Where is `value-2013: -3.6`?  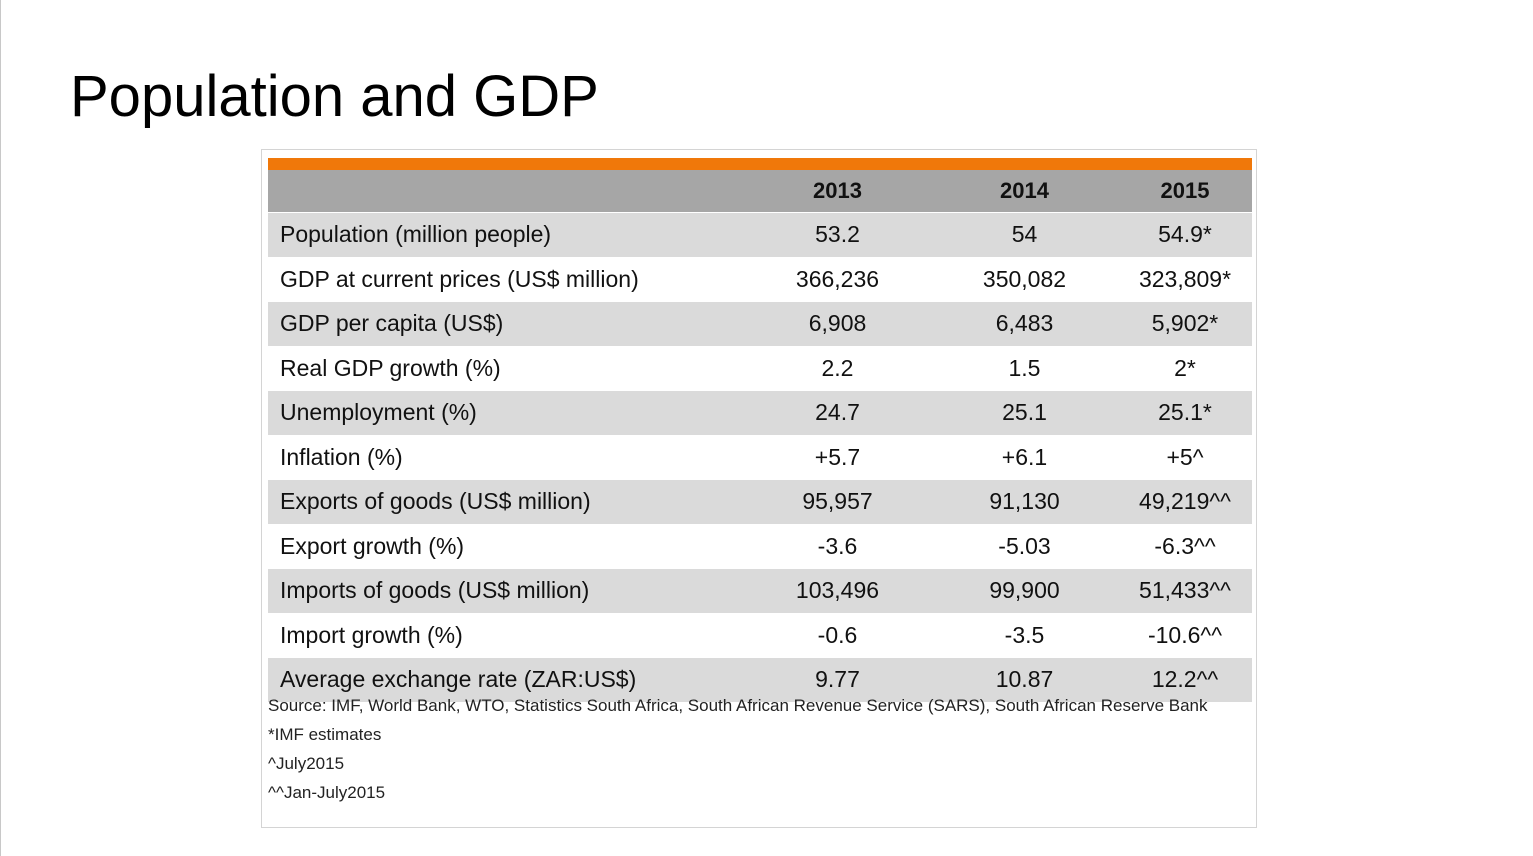
value-2013: -3.6 is located at coordinates (837, 546).